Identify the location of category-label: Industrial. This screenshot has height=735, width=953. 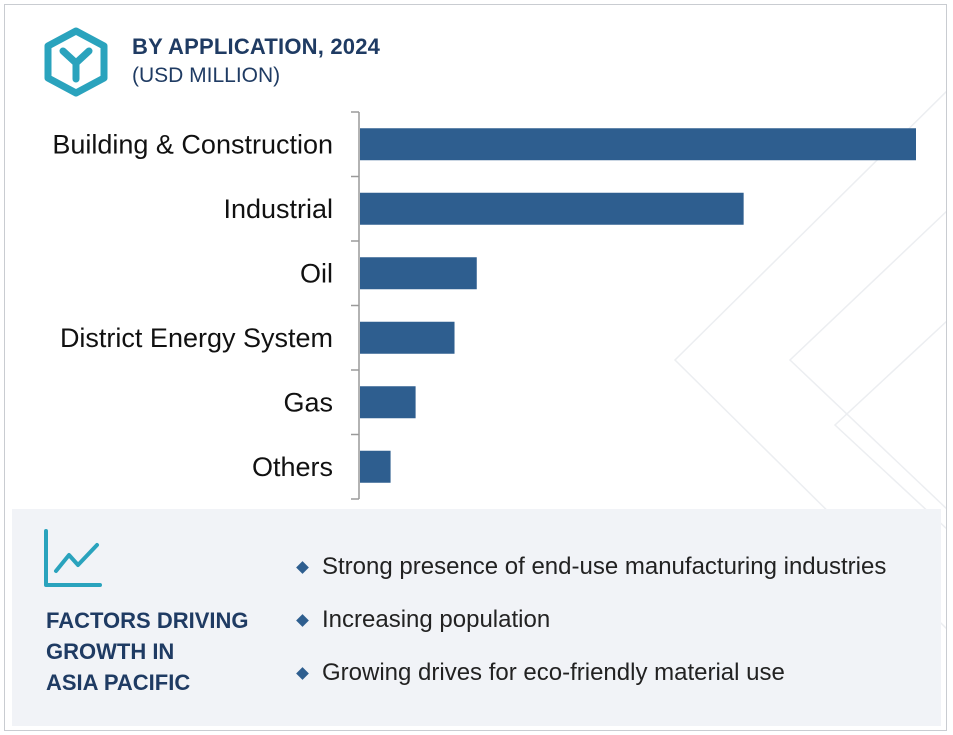
(278, 209).